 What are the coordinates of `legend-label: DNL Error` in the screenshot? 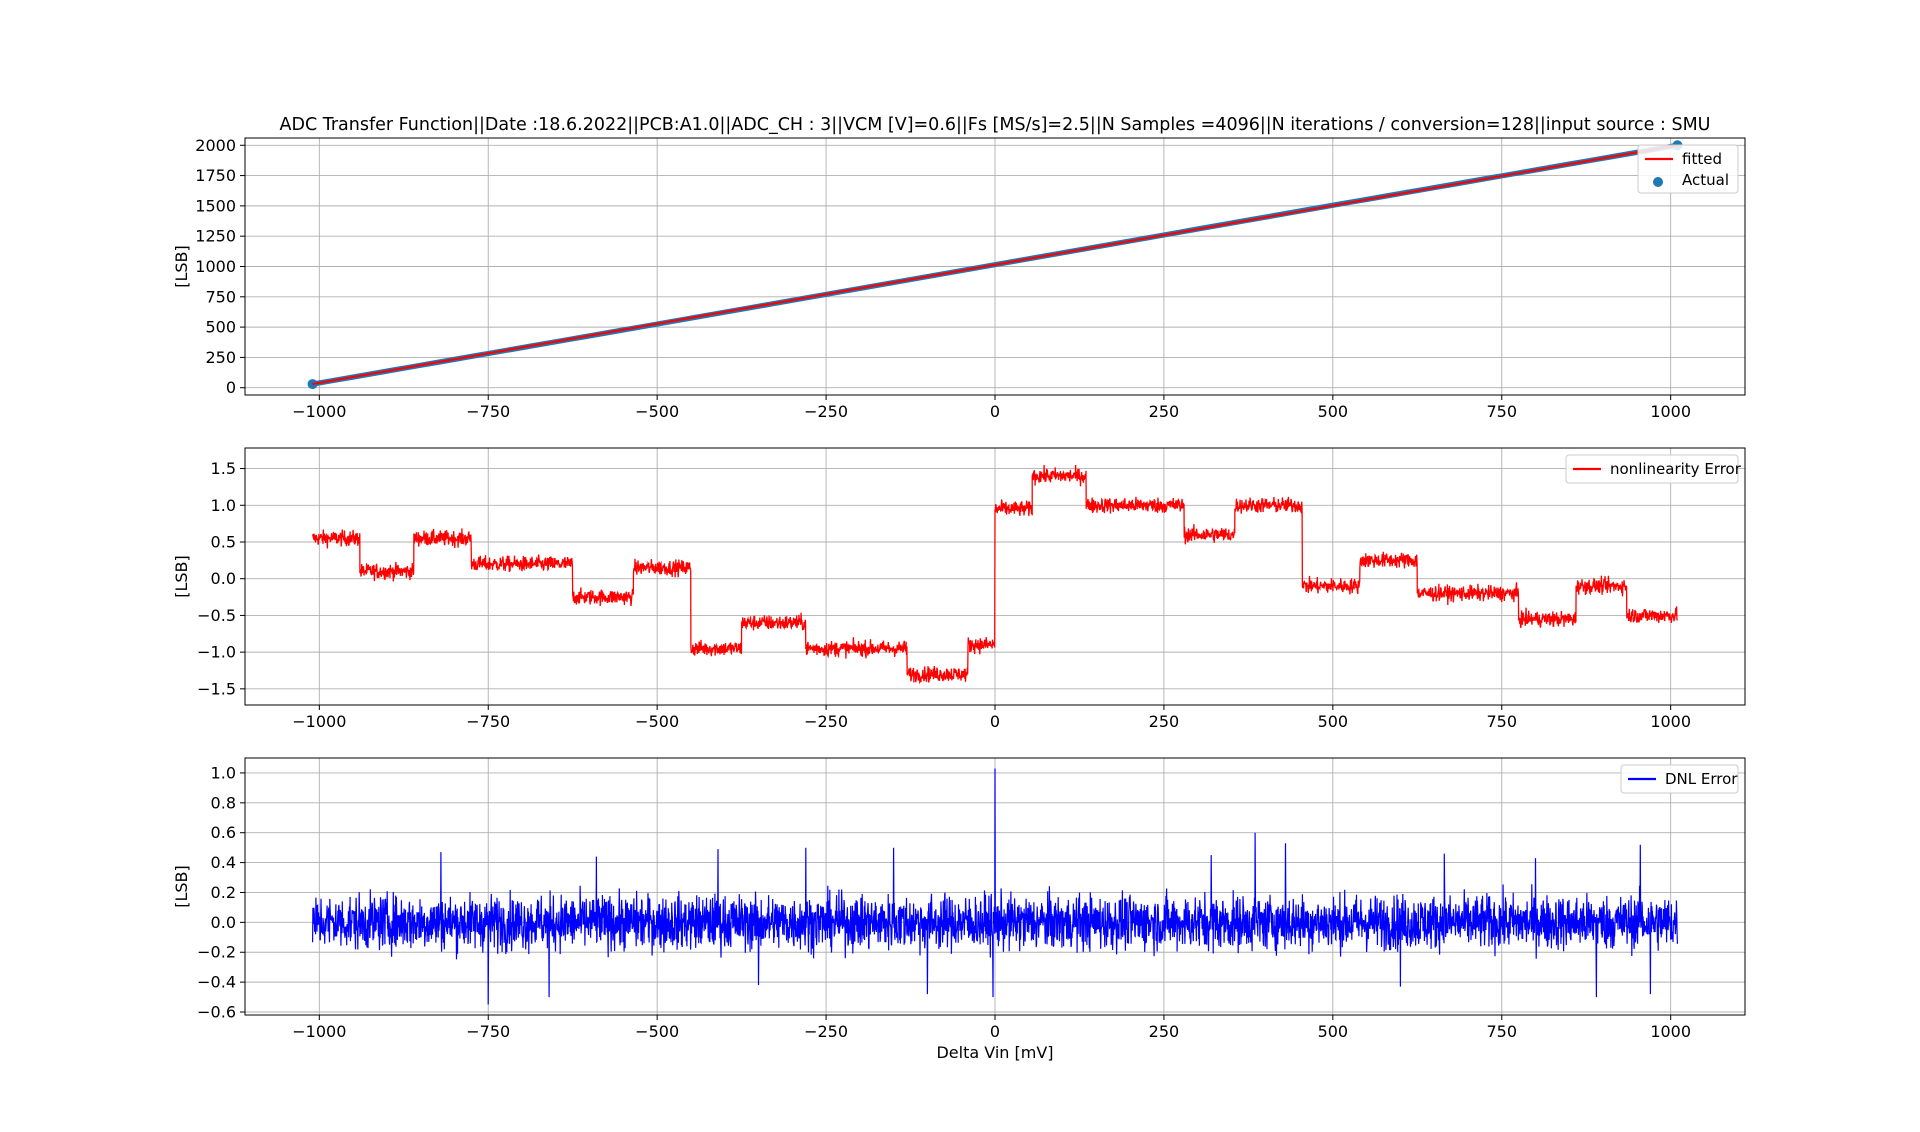 It's located at (1701, 779).